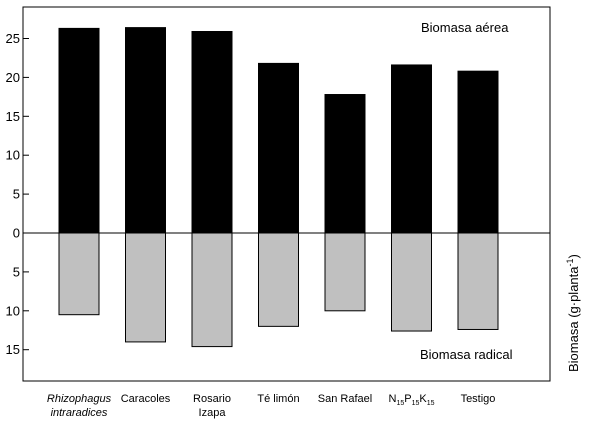  I want to click on x-category-label: San Rafael, so click(345, 399).